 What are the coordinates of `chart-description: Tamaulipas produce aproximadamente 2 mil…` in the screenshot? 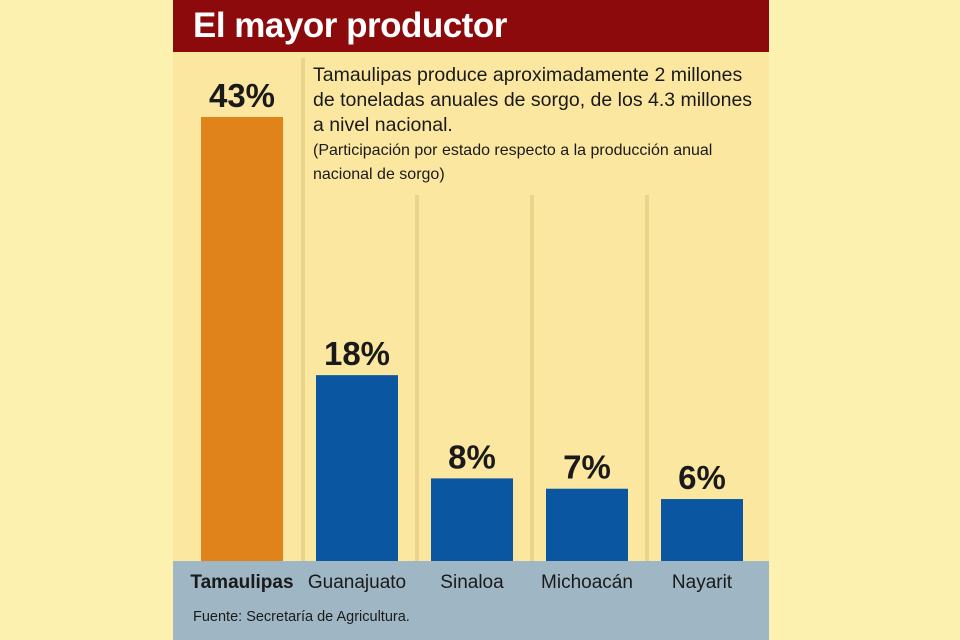 It's located at (533, 100).